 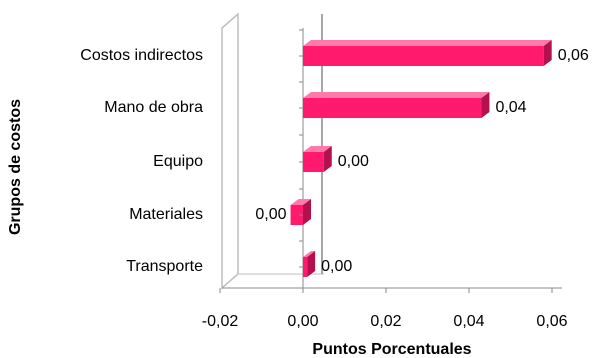 I want to click on x-tick-label-1: -0,02, so click(x=220, y=321).